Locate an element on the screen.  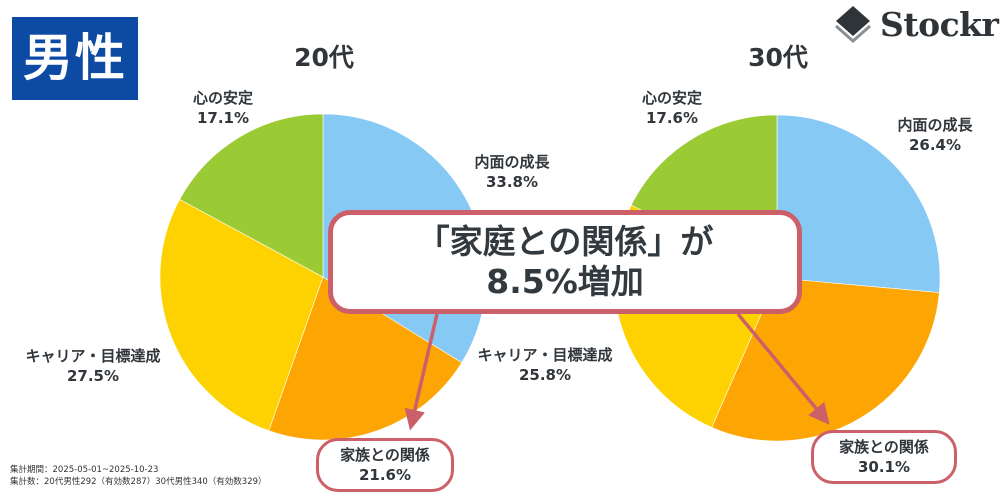
stacked-diamond-icon is located at coordinates (853, 25).